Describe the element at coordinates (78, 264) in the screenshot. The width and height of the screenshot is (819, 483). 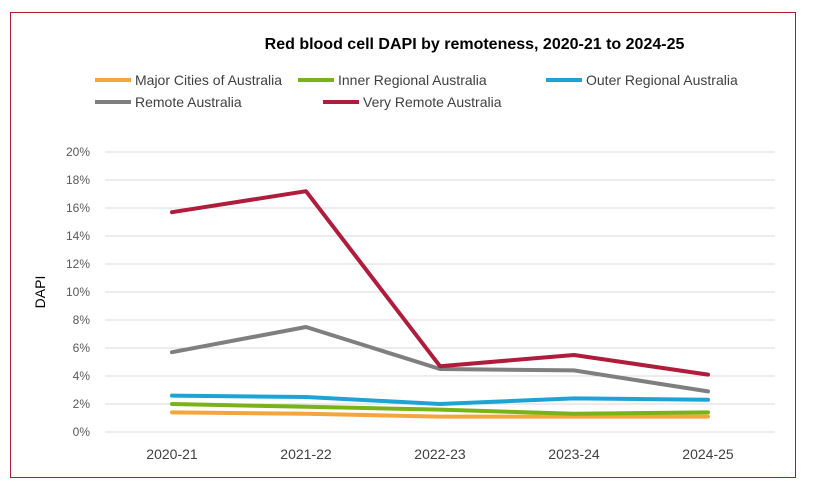
I see `y-tick-label: 12%` at that location.